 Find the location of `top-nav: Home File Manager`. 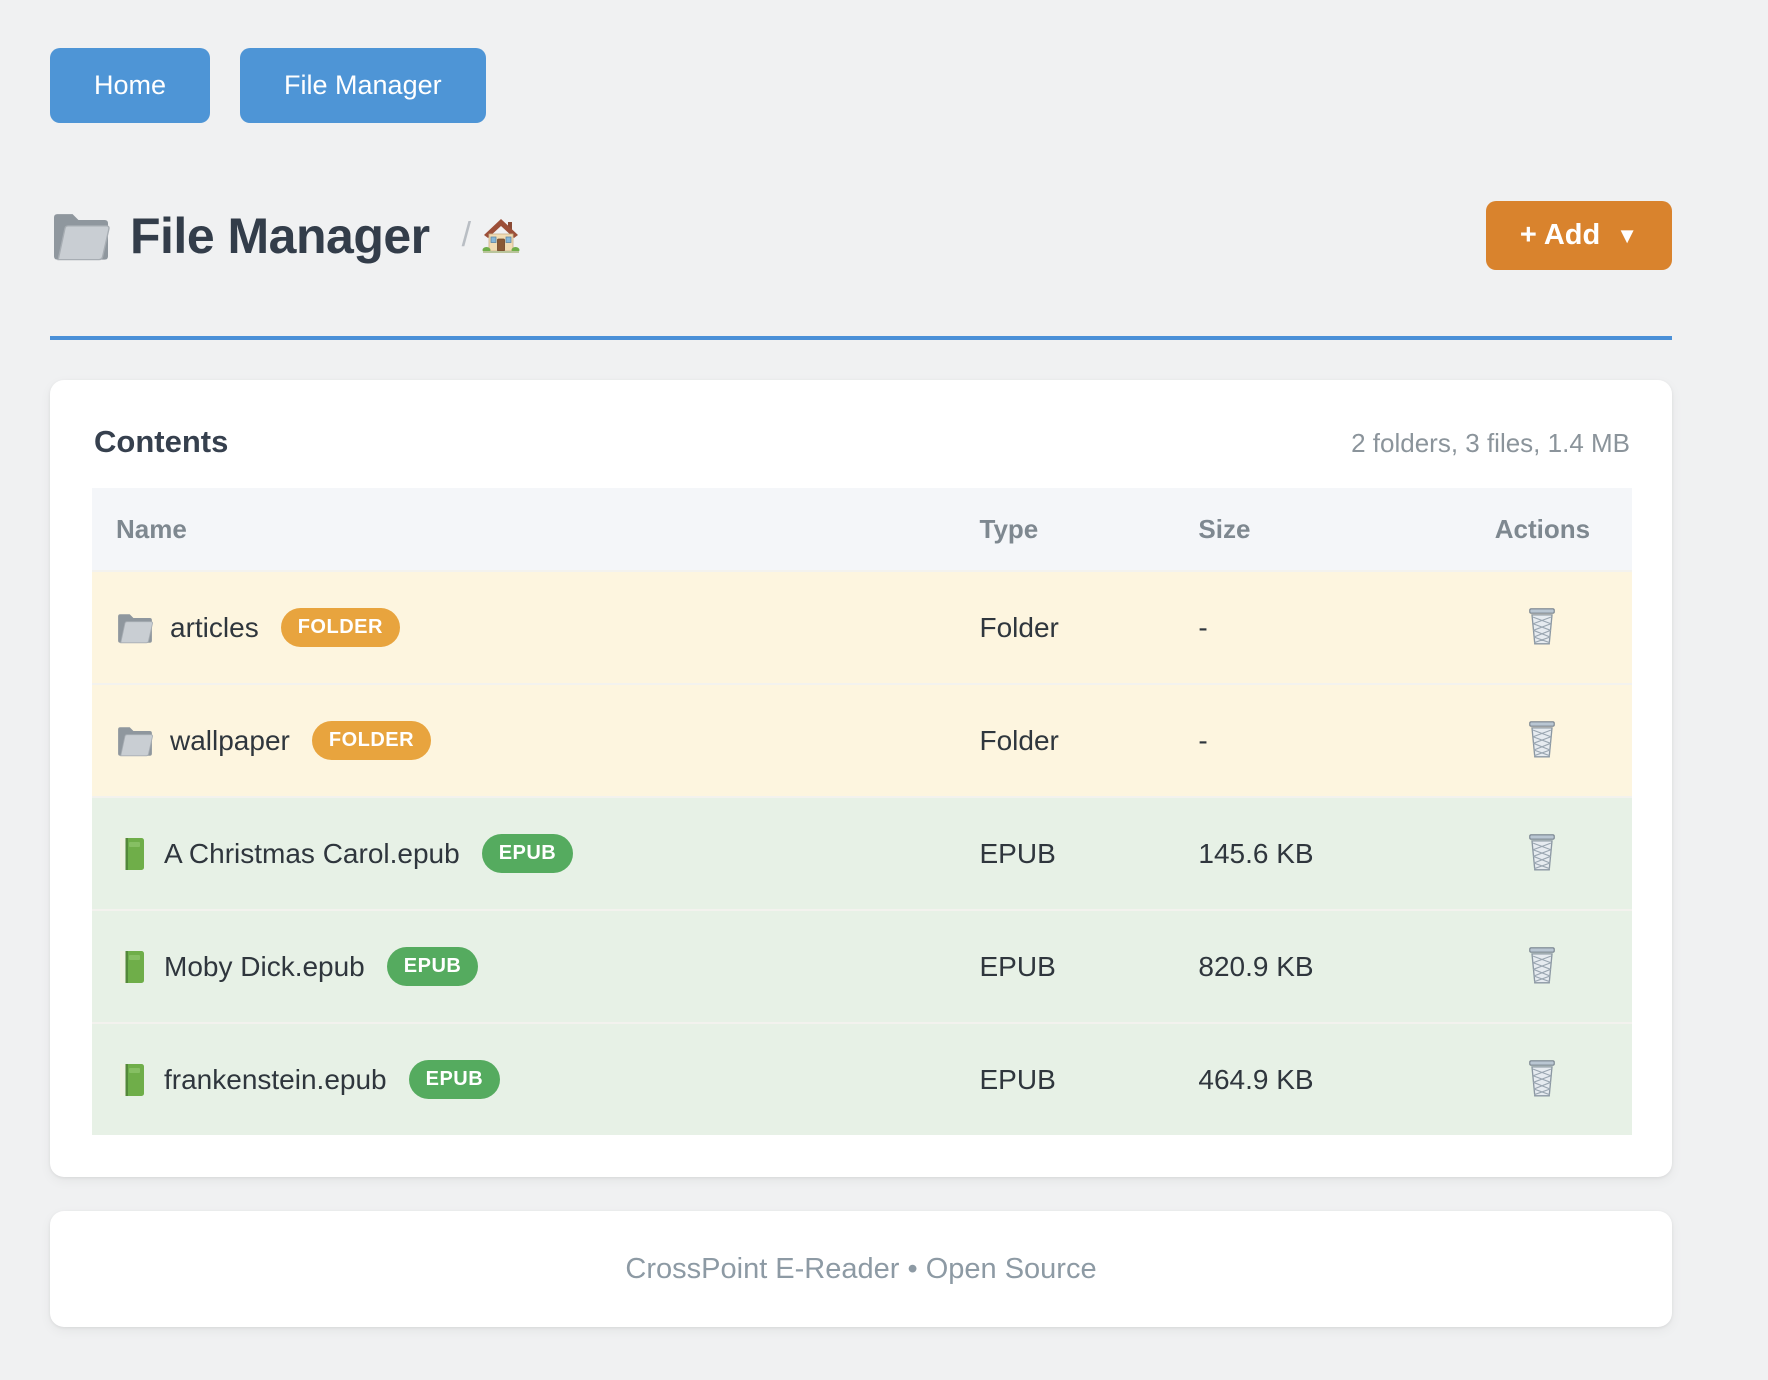

top-nav: Home File Manager is located at coordinates (861, 85).